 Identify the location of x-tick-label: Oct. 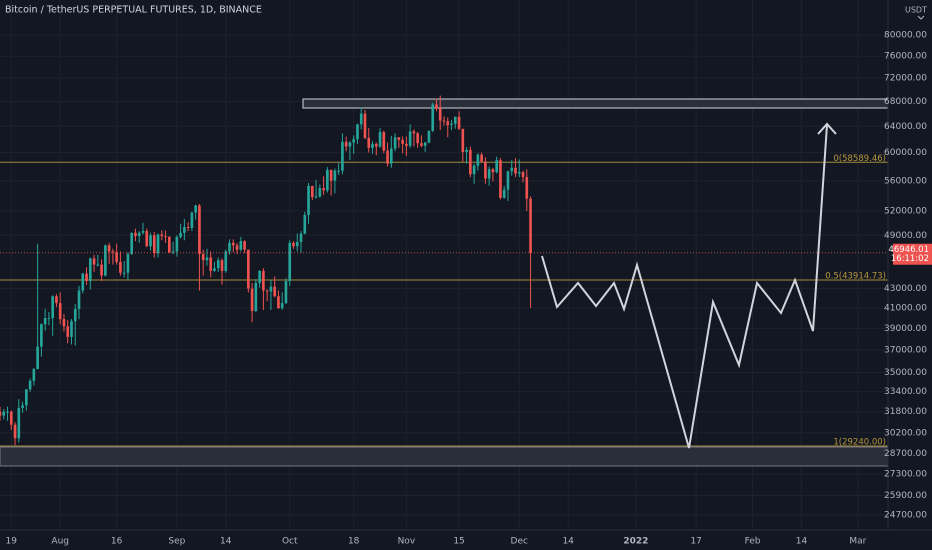
(290, 542).